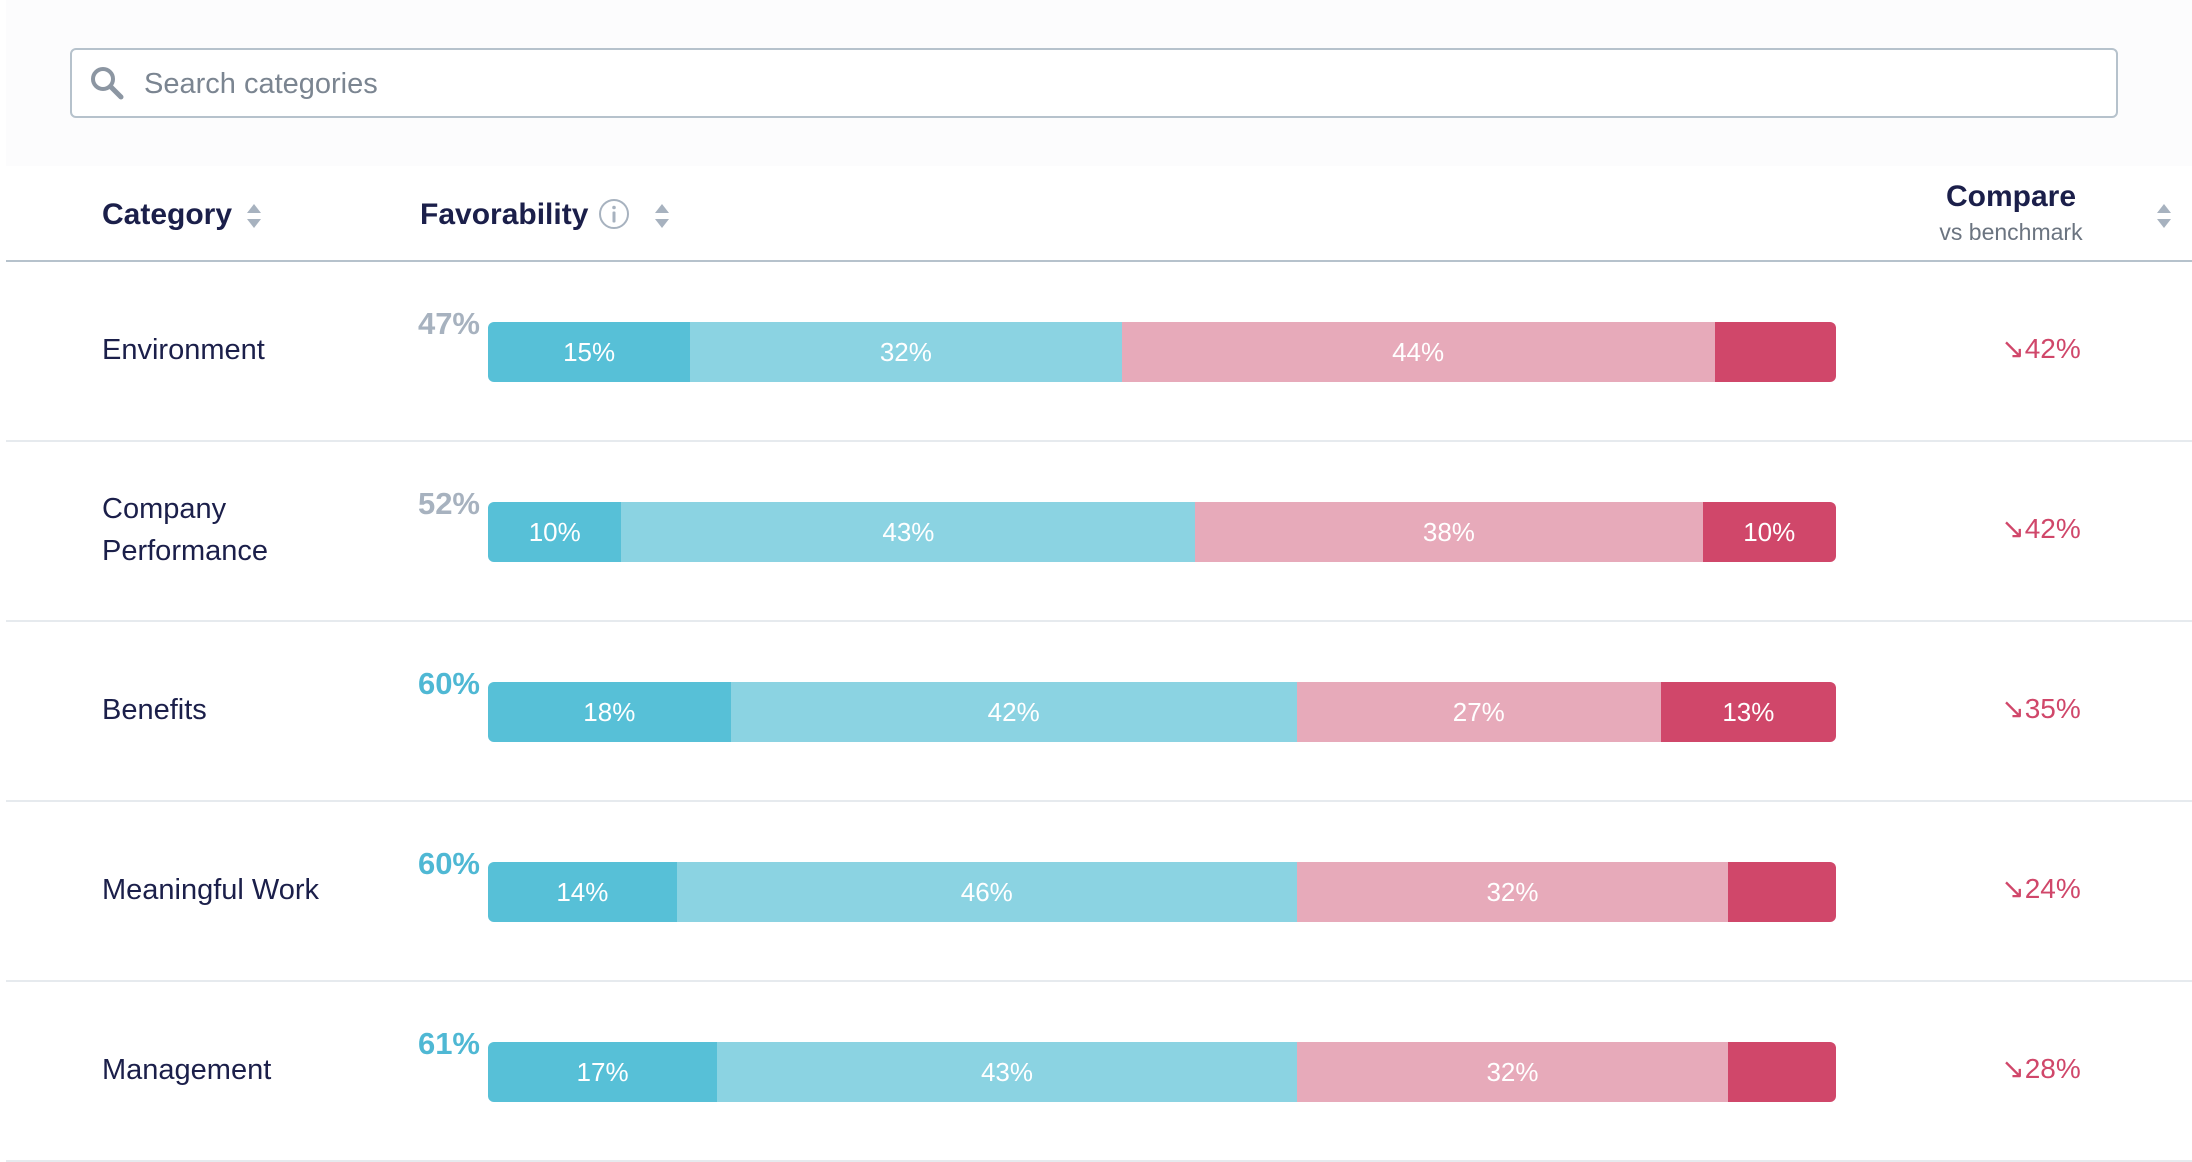 The height and width of the screenshot is (1162, 2192). What do you see at coordinates (252, 530) in the screenshot?
I see `category-label: Company Performance` at bounding box center [252, 530].